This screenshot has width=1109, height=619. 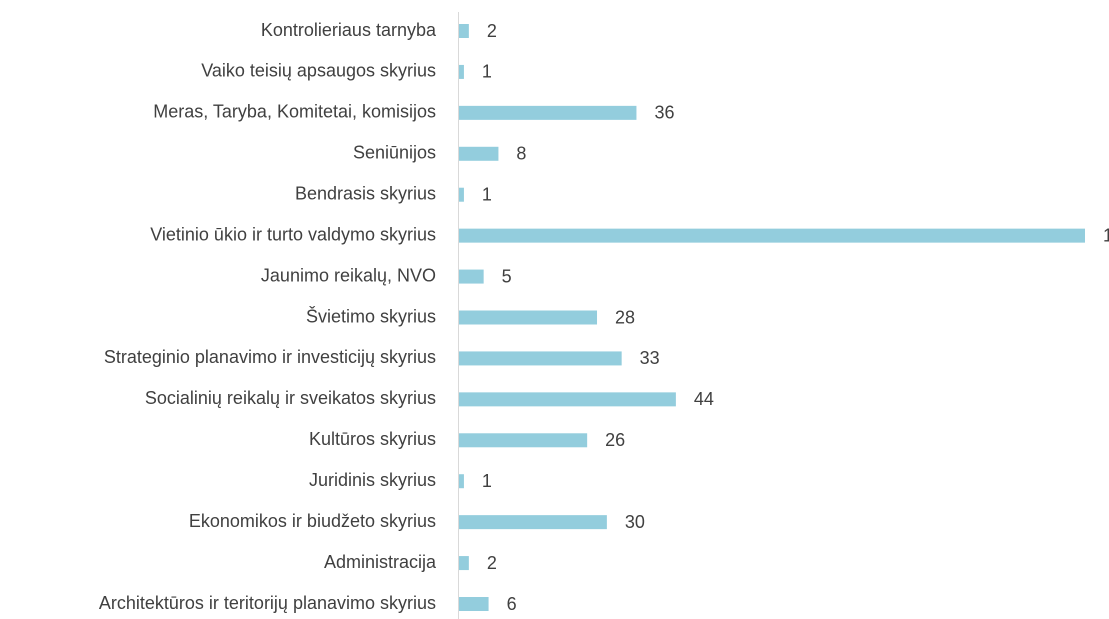 I want to click on data-label: 36, so click(x=664, y=113).